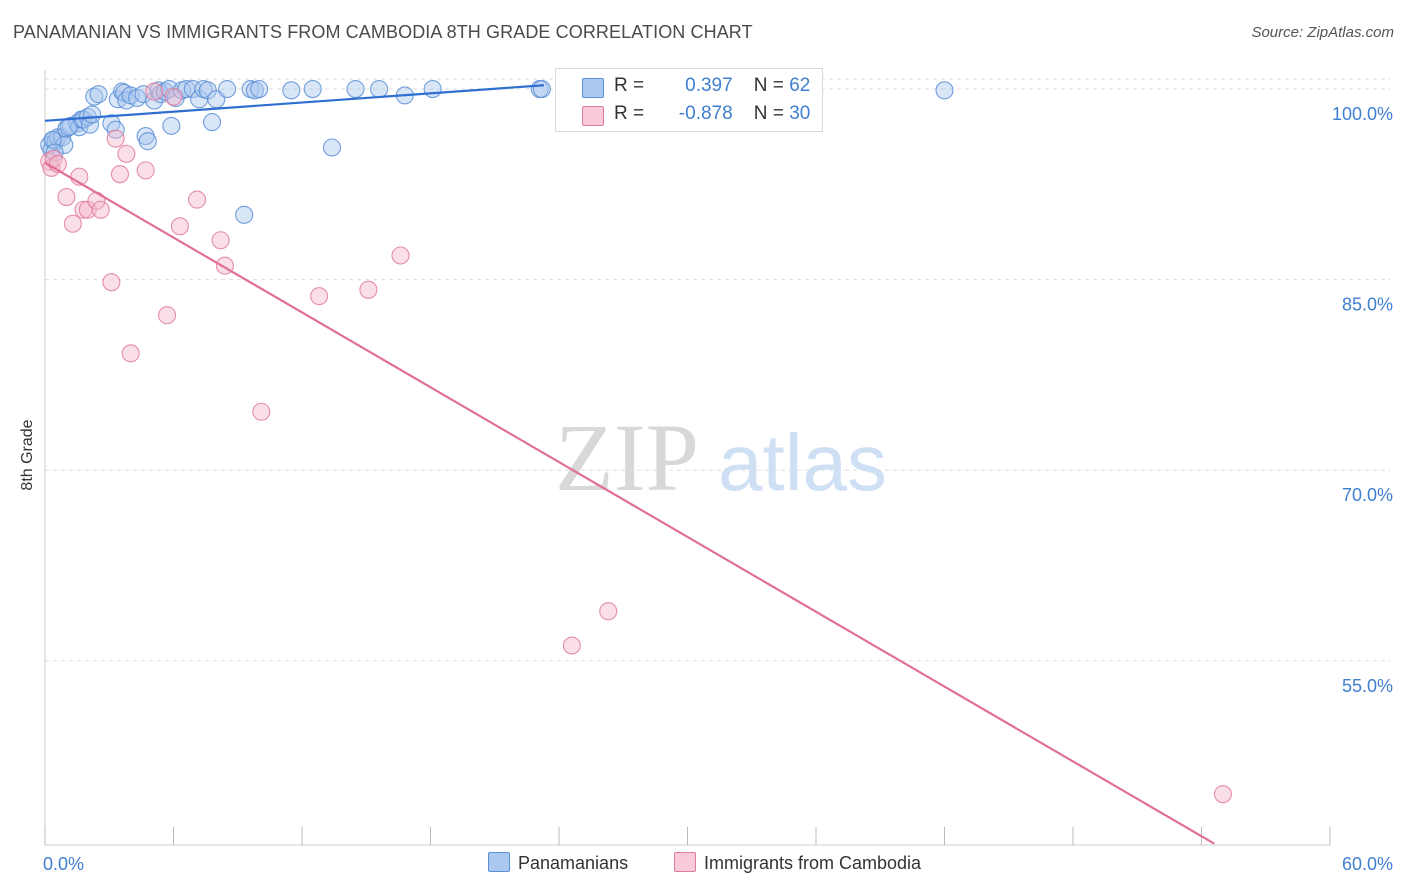 This screenshot has width=1406, height=892. I want to click on stats-row-panamanians: R = 0.397 N = 62, so click(689, 86).